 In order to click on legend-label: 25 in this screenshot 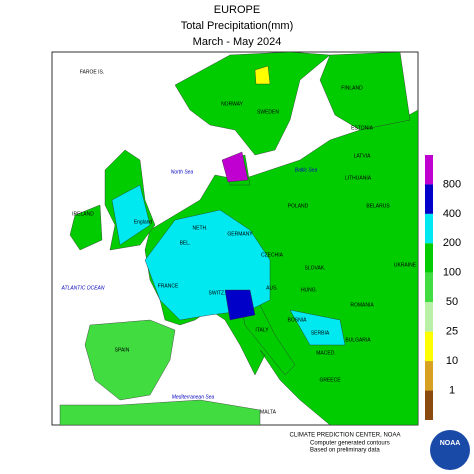, I will do `click(452, 332)`.